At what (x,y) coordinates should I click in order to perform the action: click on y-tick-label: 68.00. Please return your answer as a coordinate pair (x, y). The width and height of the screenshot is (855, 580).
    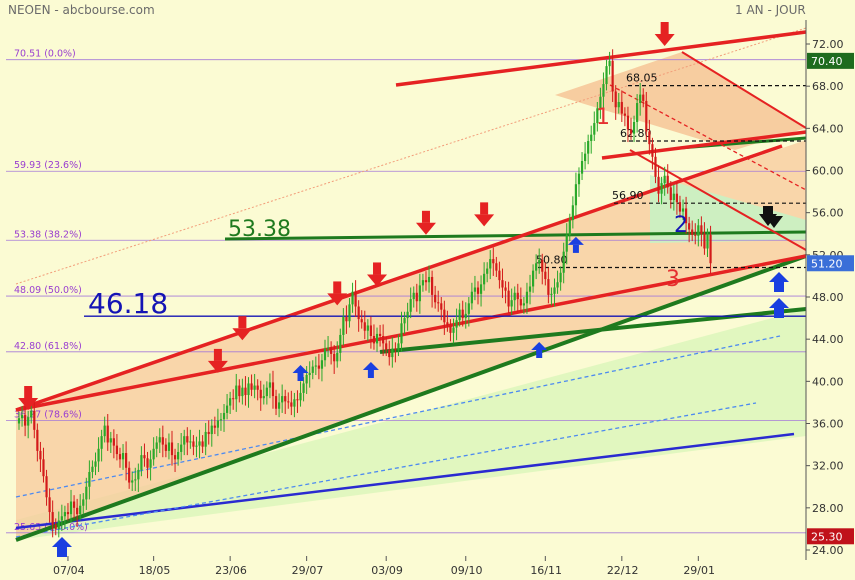
    Looking at the image, I should click on (828, 86).